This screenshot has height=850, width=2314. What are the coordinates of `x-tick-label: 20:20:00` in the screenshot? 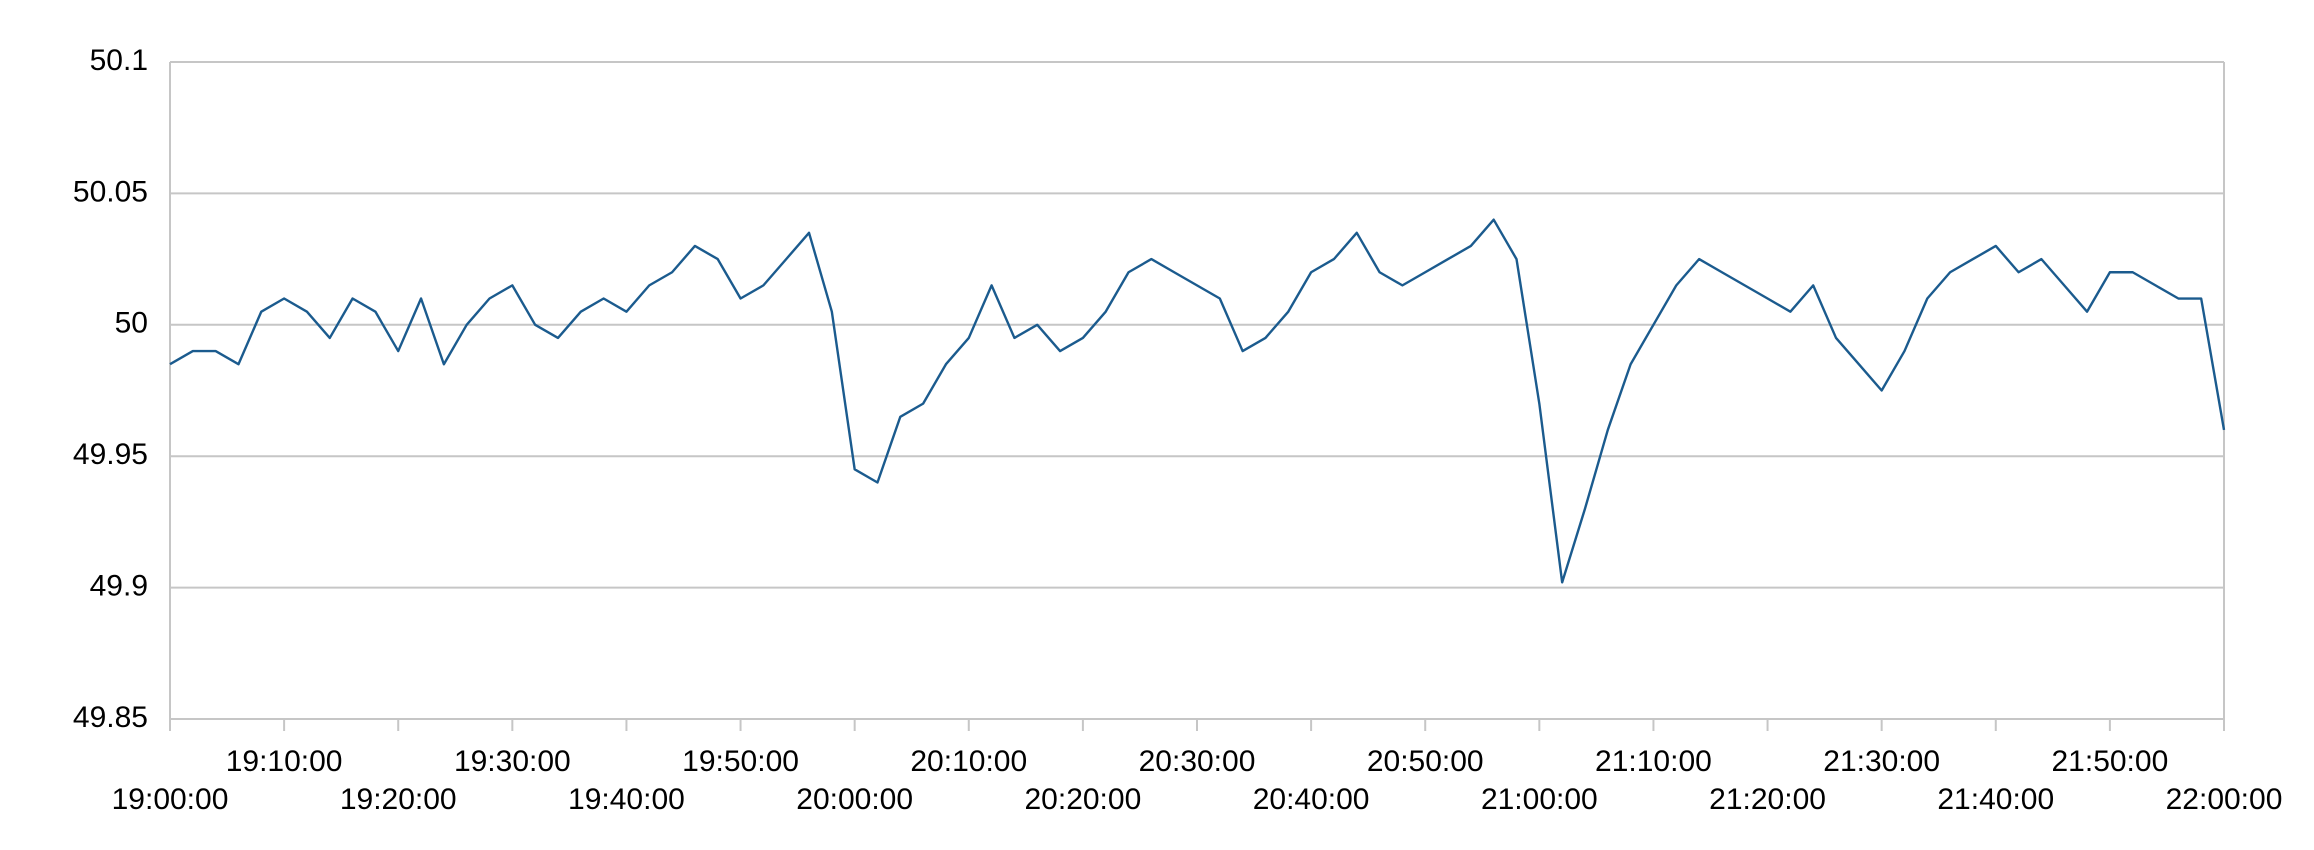 It's located at (1082, 799).